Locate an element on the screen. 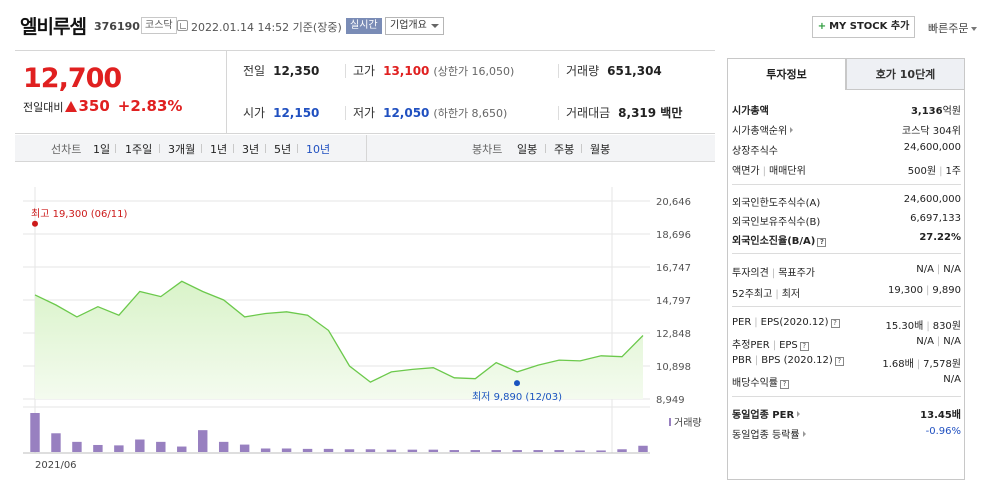 This screenshot has width=999, height=480. range-5y: 5년 is located at coordinates (283, 149).